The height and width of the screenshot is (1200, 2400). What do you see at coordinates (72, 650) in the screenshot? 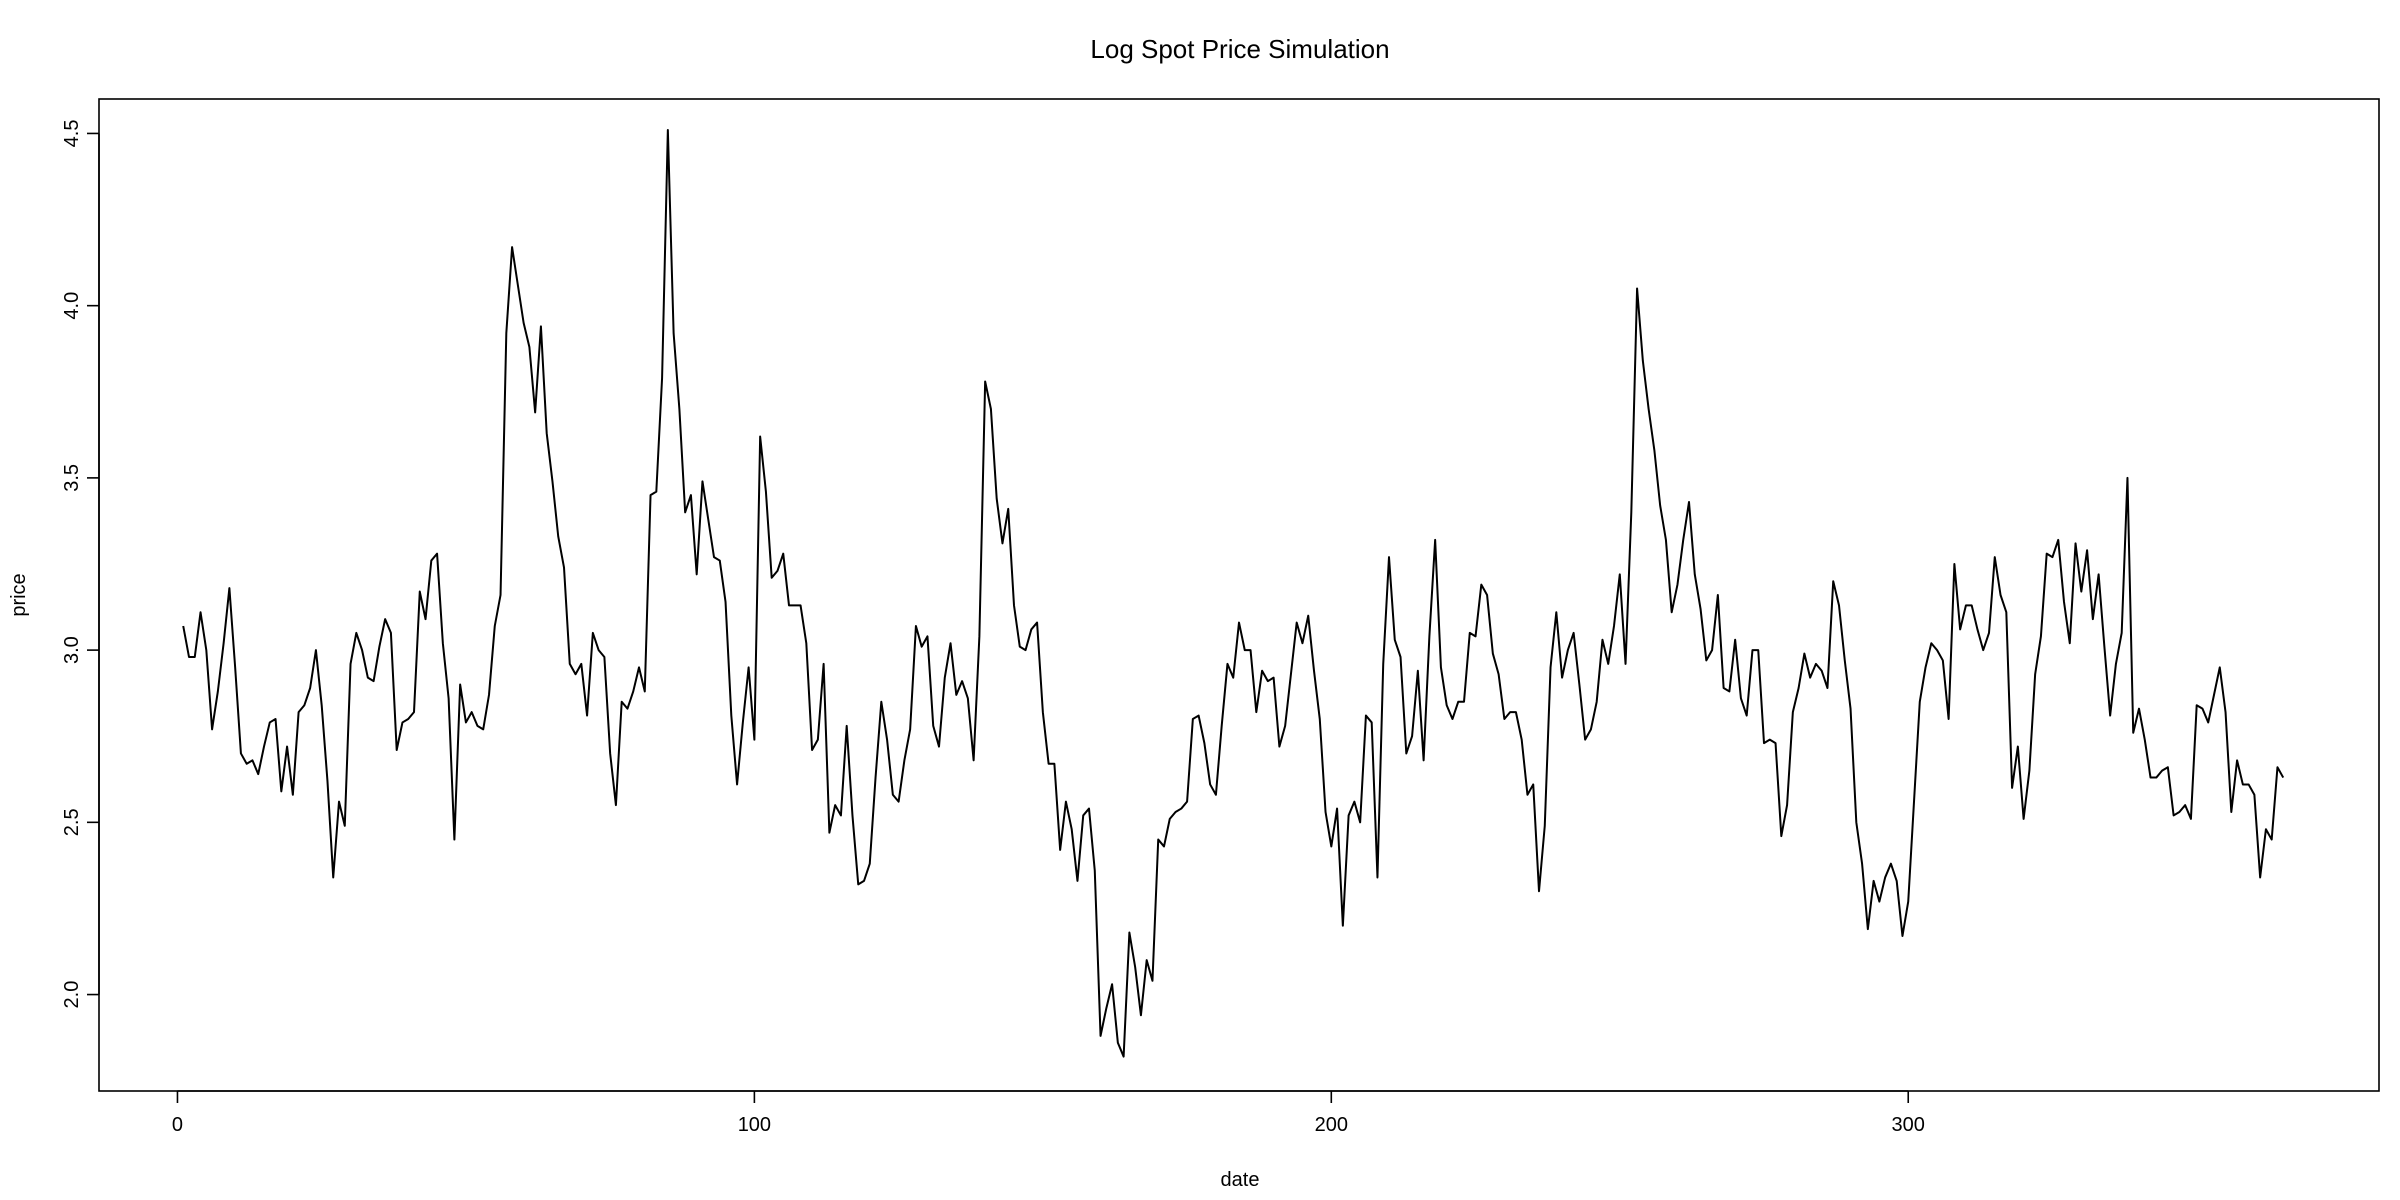
I see `y-tick-label: 3.0` at bounding box center [72, 650].